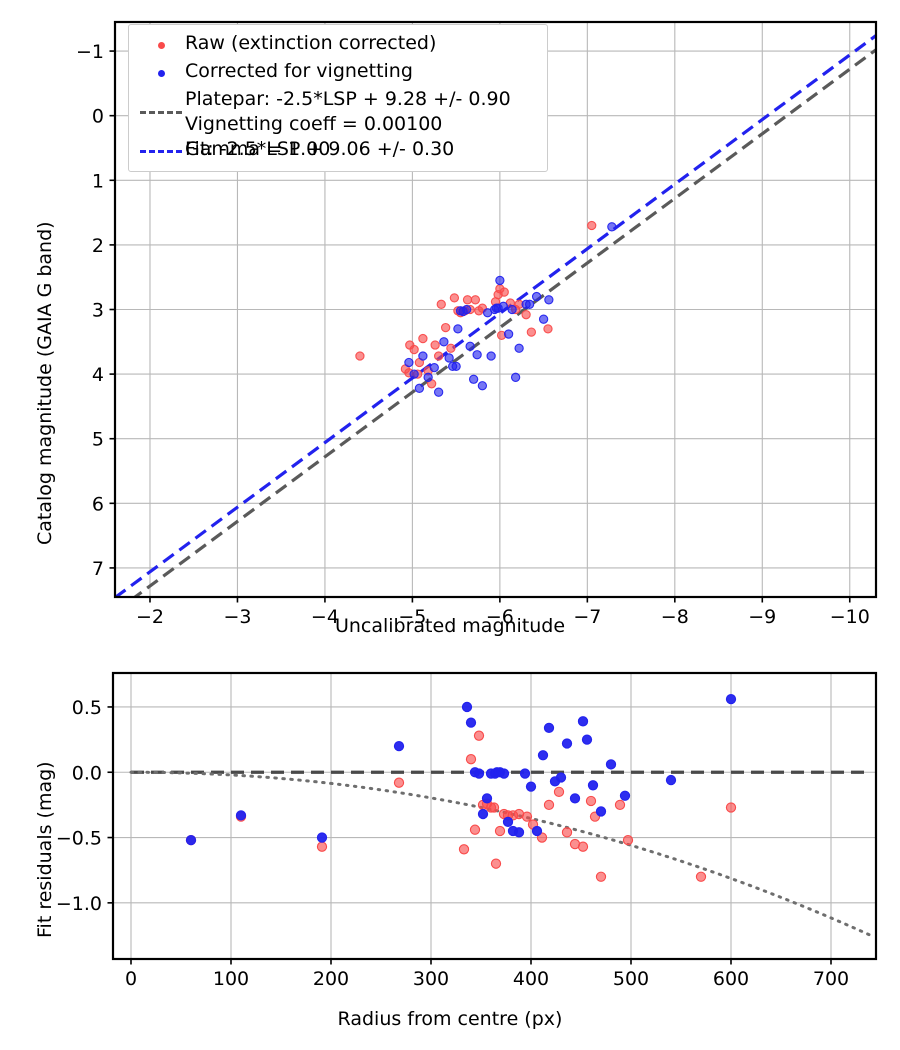 This screenshot has height=1050, width=900. I want to click on svg-text: 700, so click(831, 979).